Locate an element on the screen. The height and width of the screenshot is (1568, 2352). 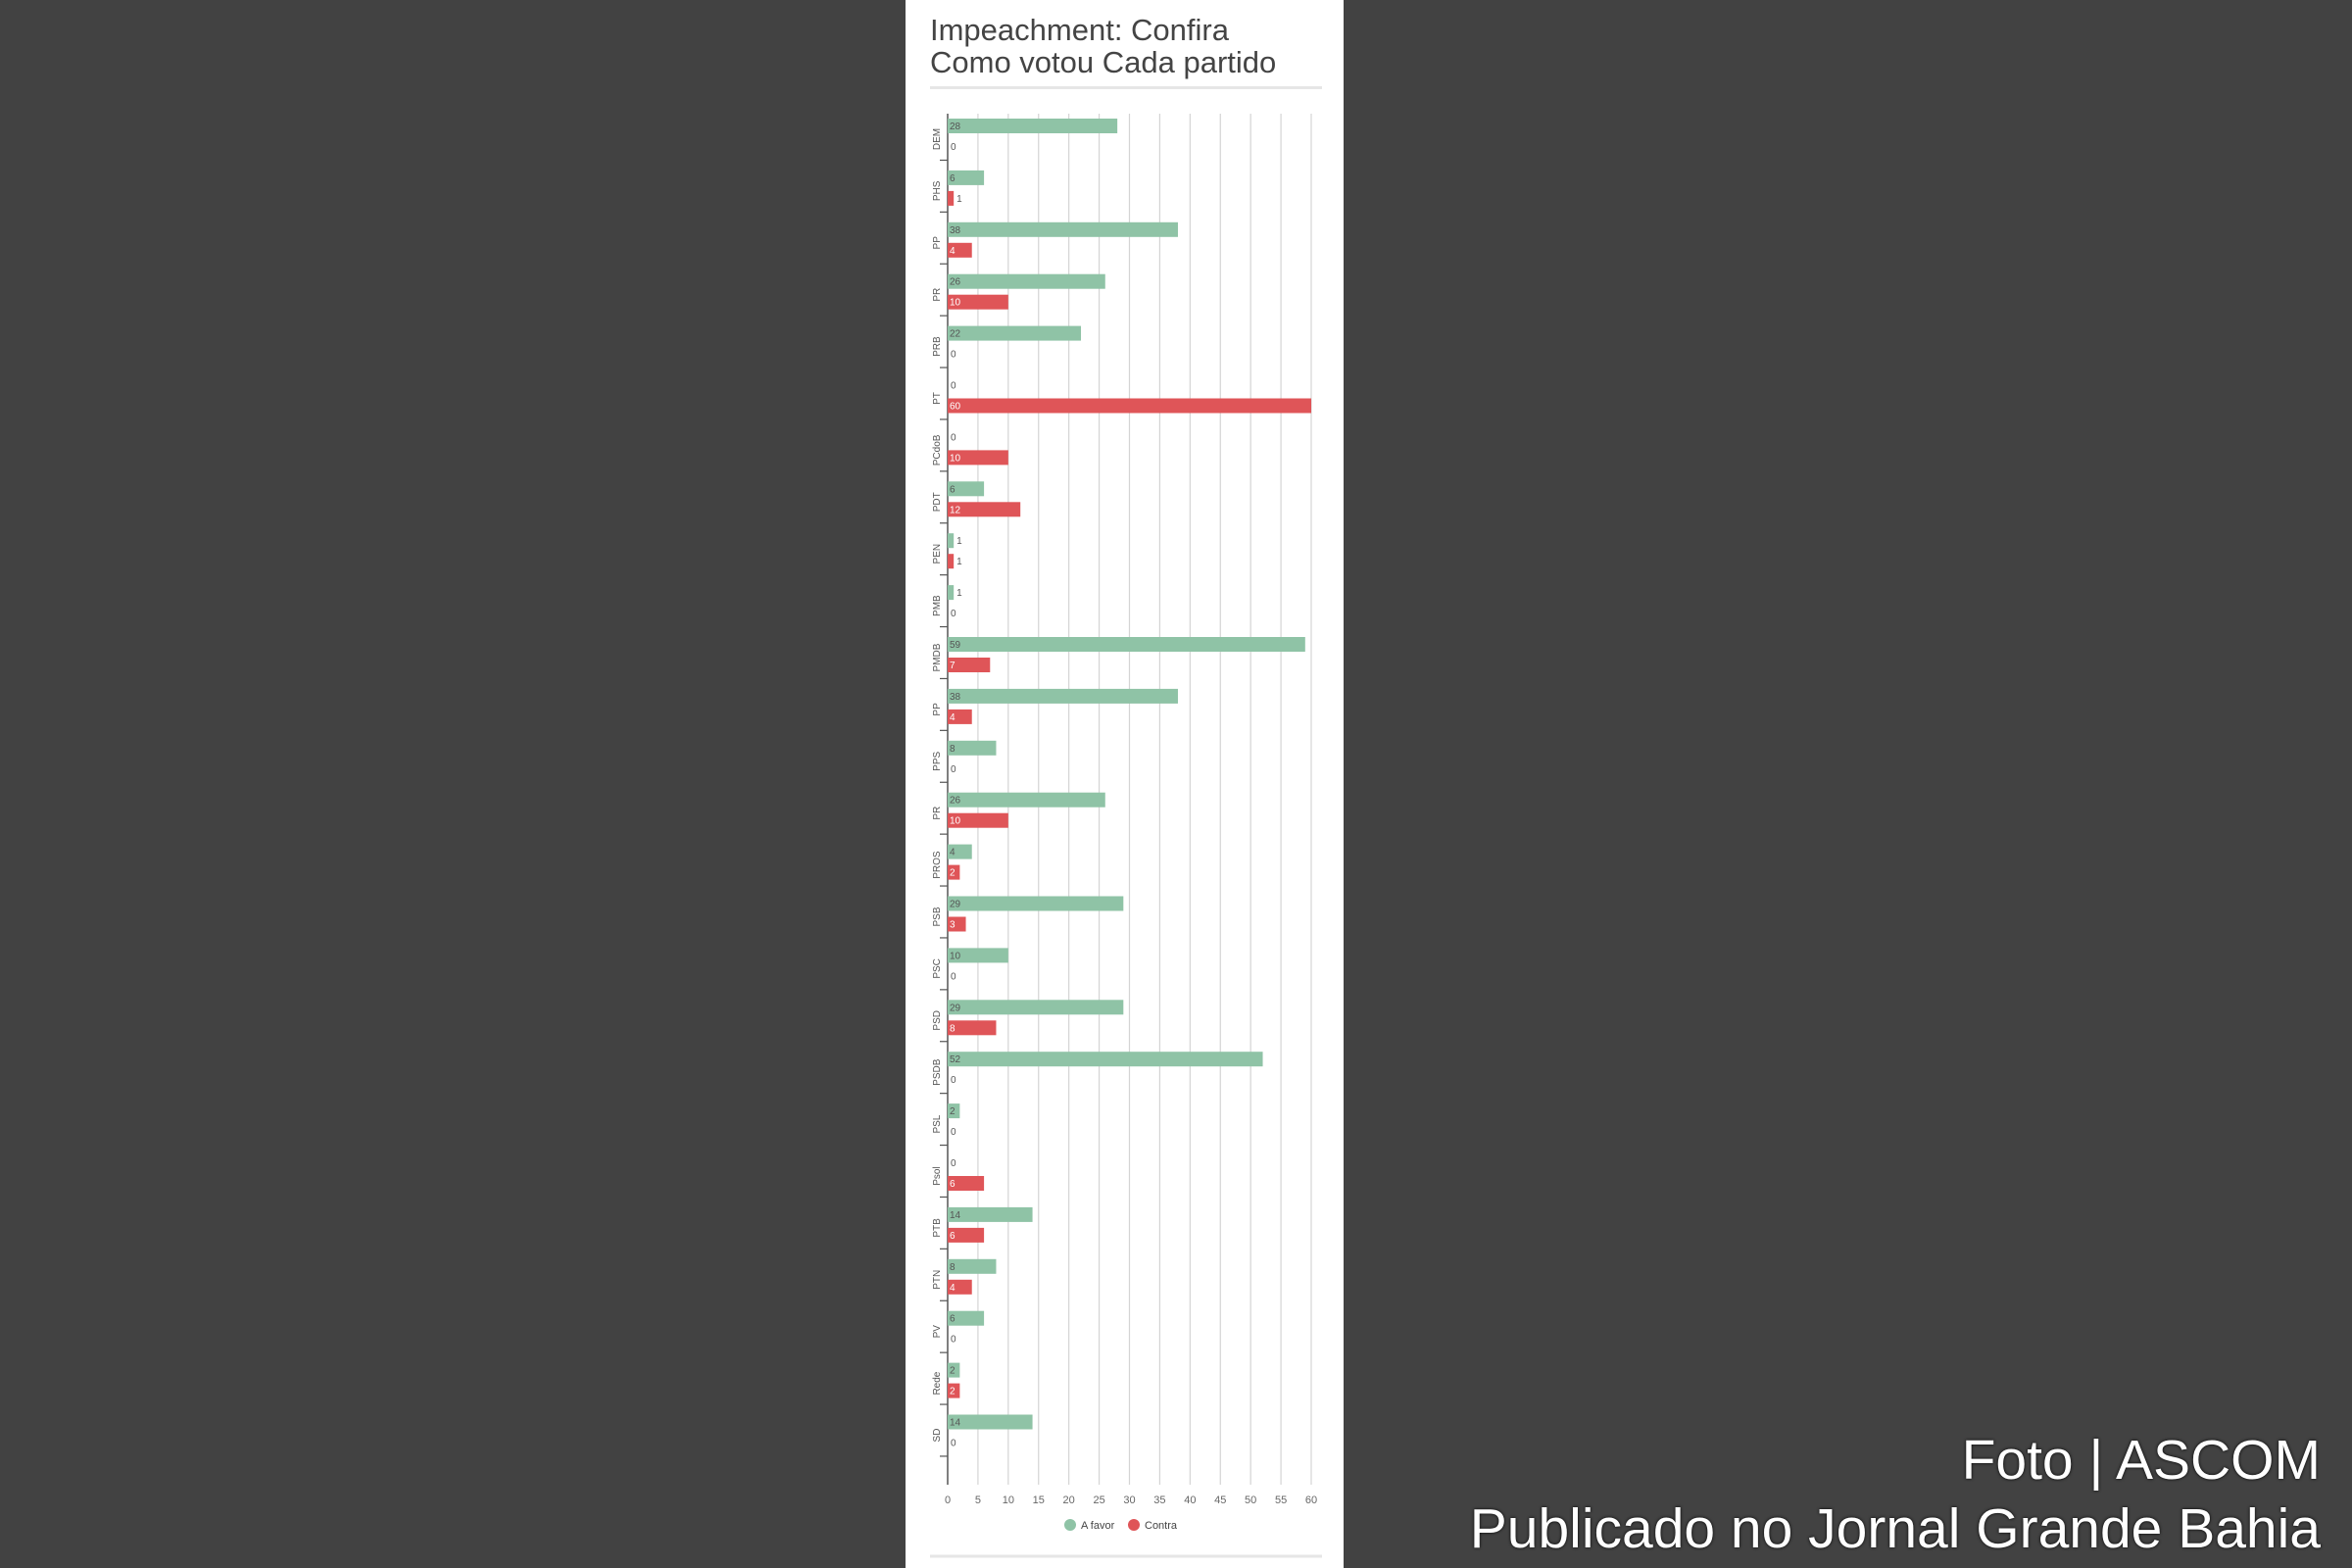
category-label: PR is located at coordinates (937, 295).